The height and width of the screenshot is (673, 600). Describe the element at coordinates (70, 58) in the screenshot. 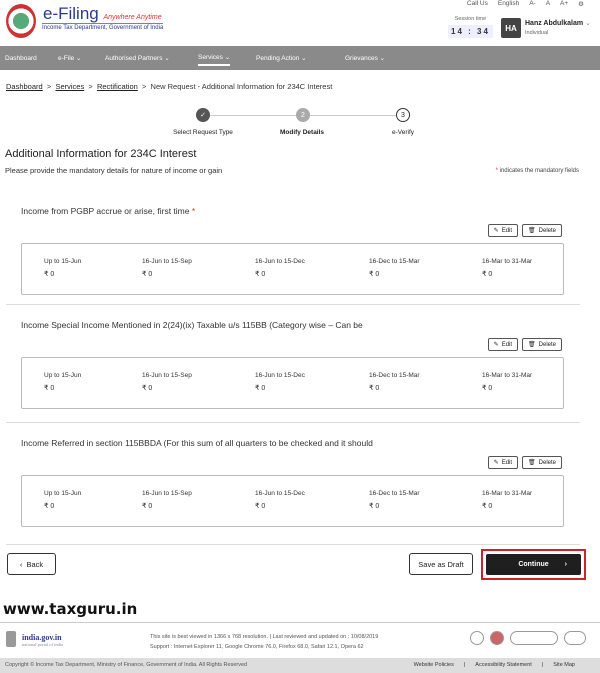

I see `nav-efile: e-File ⌄` at that location.